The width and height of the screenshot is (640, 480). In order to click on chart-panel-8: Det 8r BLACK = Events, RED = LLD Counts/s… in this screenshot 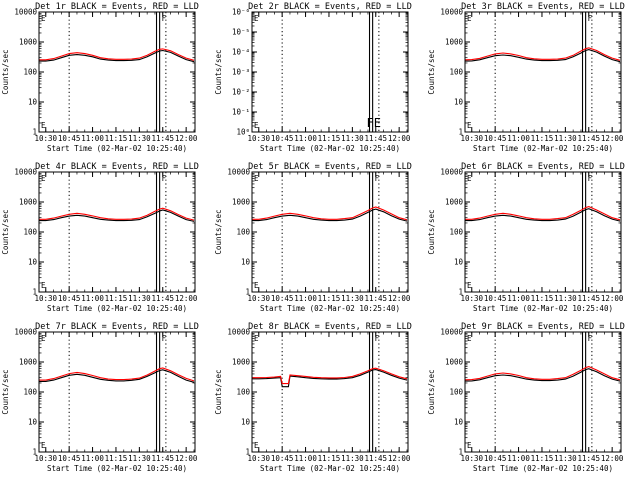, I will do `click(313, 397)`.